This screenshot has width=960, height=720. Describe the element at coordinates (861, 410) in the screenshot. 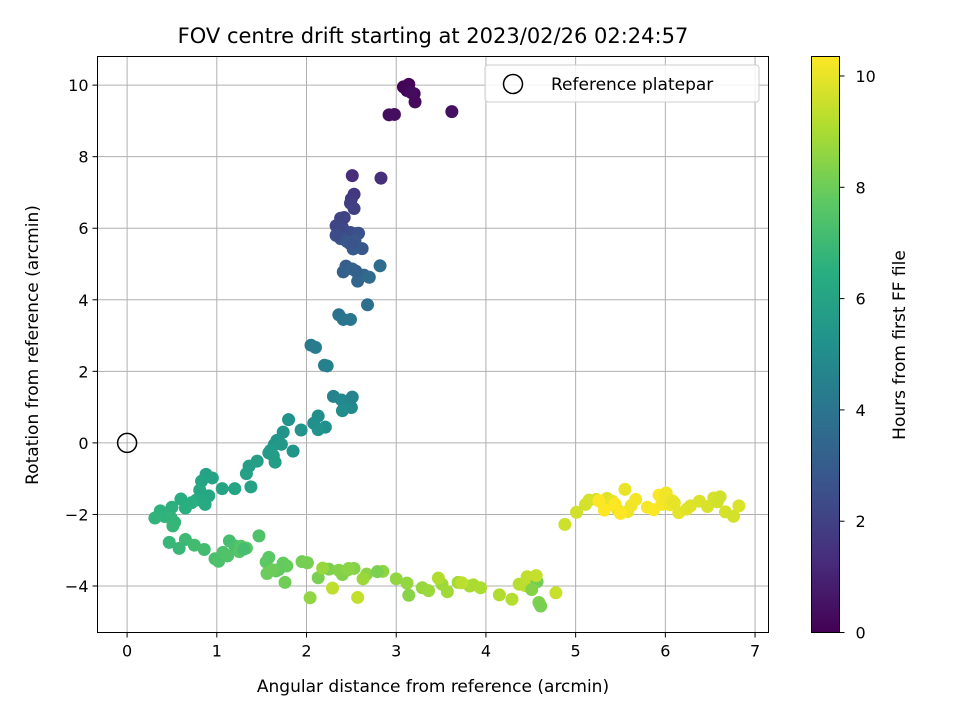

I see `colorbar-tick-label: 4` at that location.